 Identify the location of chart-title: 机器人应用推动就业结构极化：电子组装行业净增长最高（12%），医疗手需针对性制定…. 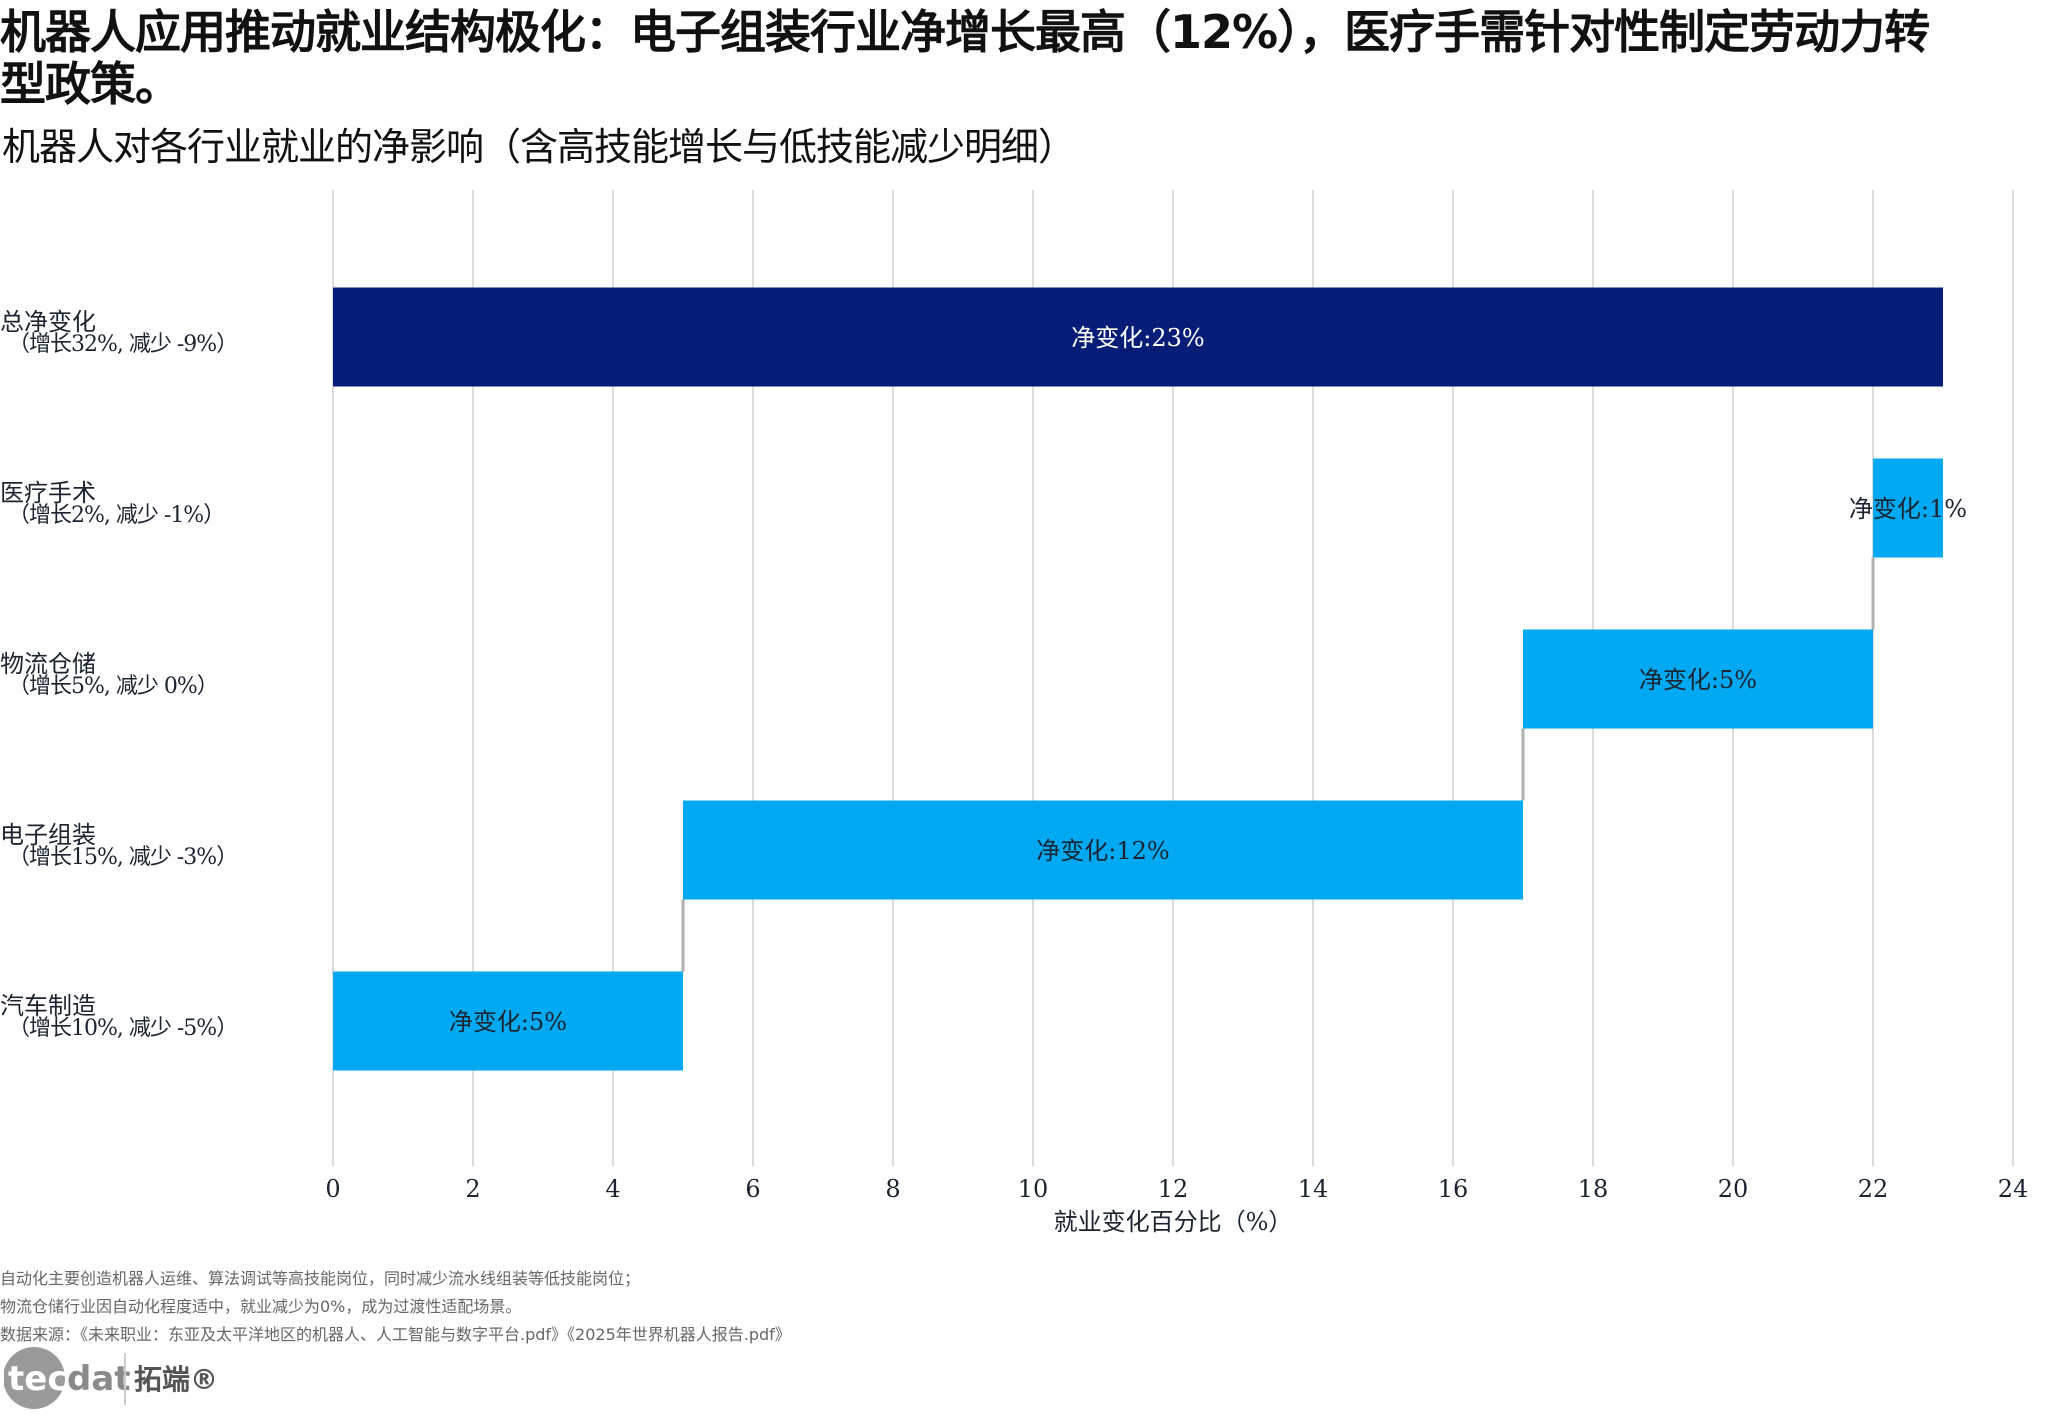
(965, 58).